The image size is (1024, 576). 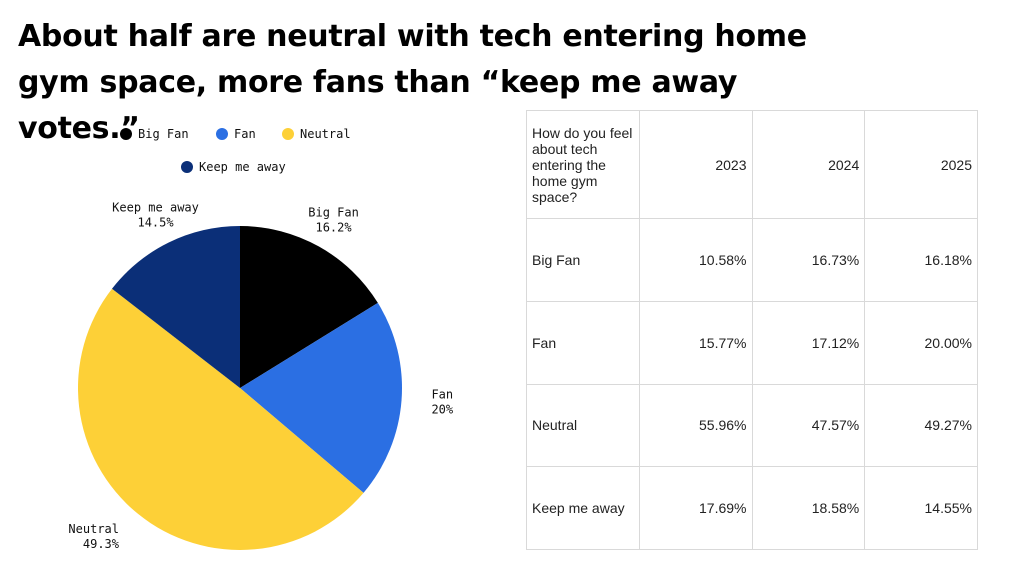 What do you see at coordinates (695, 164) in the screenshot?
I see `table-cell: 2023` at bounding box center [695, 164].